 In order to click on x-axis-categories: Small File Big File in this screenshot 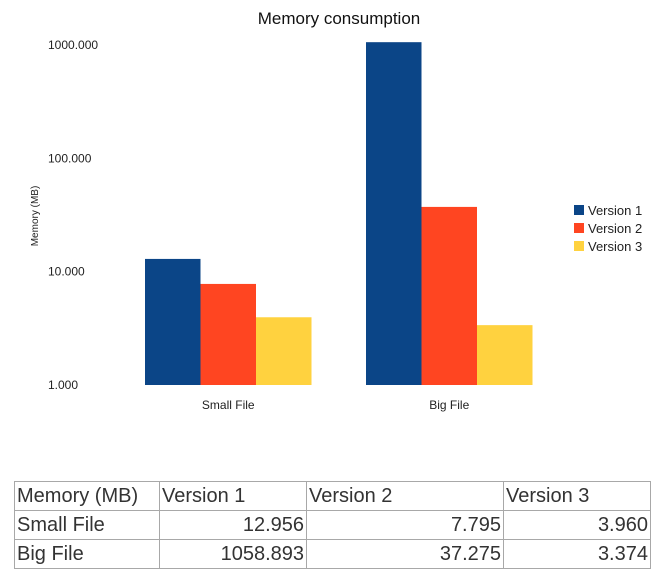, I will do `click(336, 405)`.